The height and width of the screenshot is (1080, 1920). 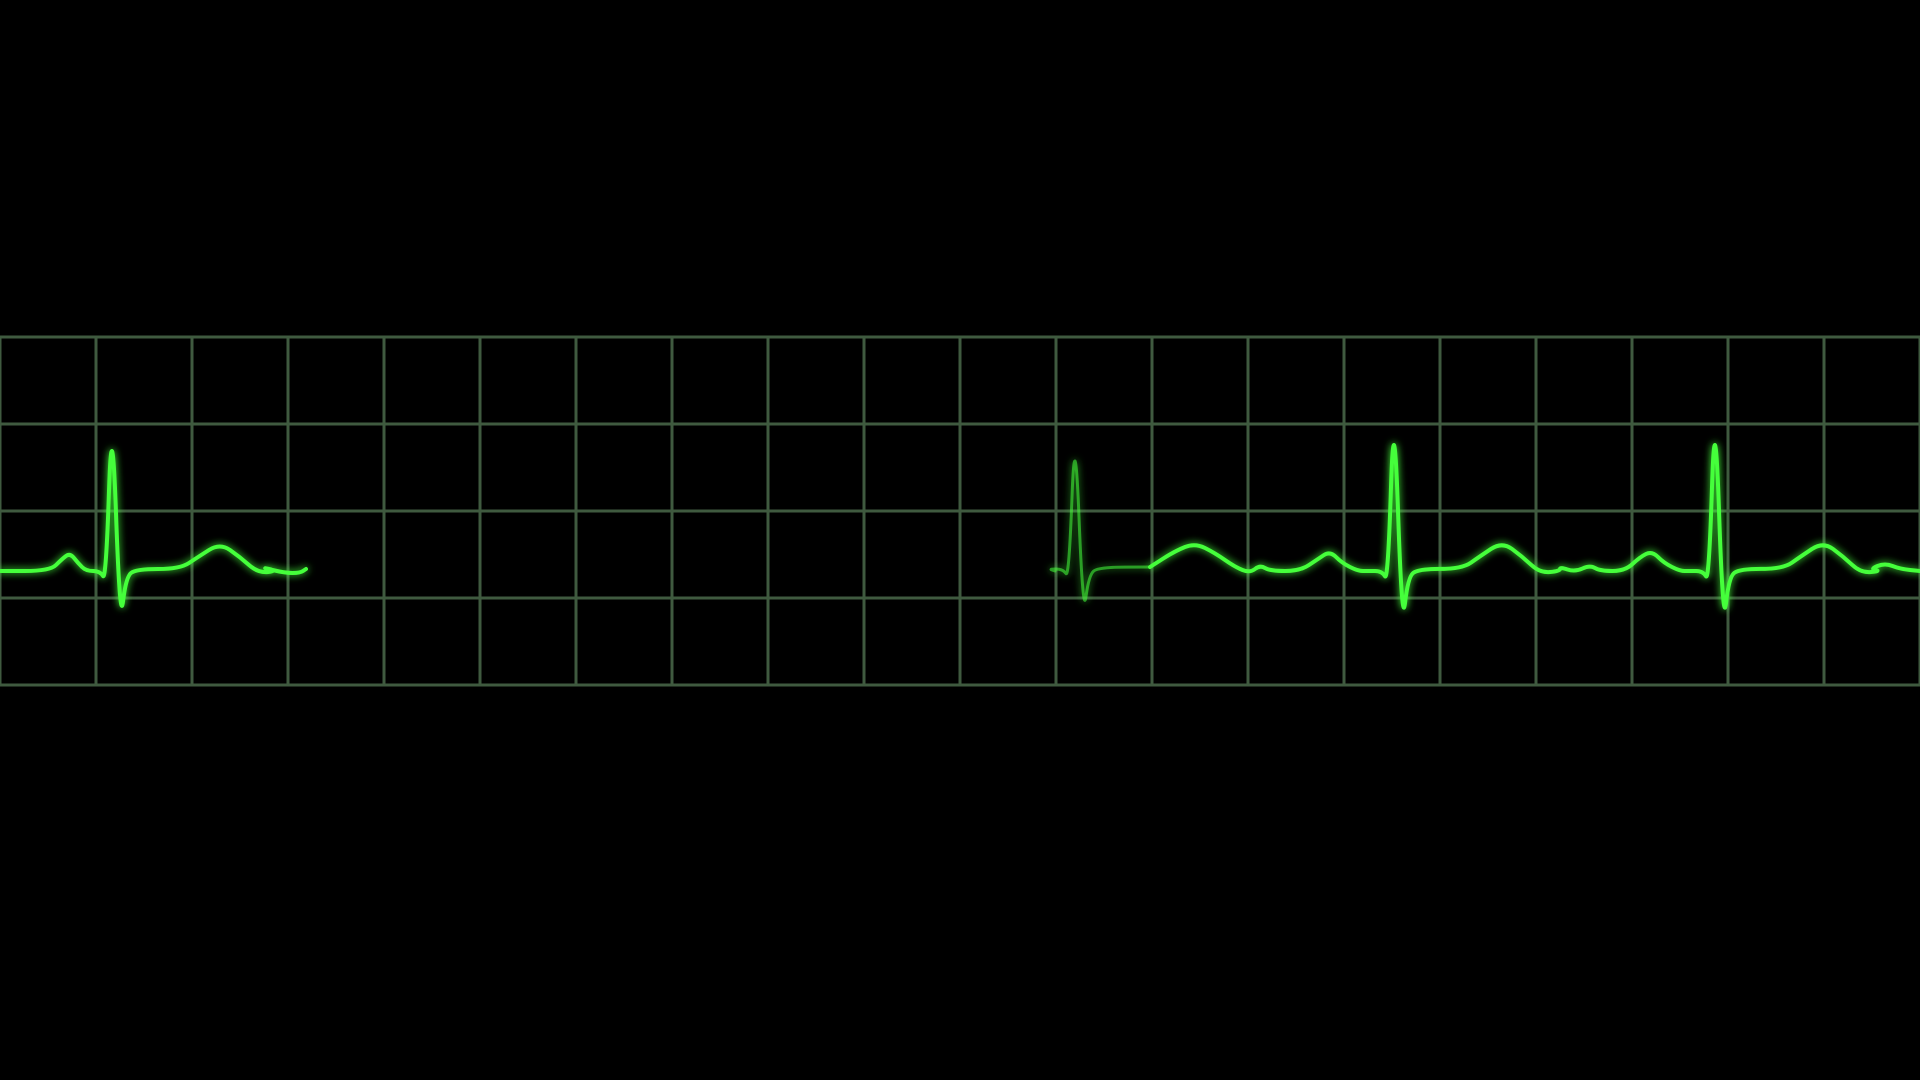 What do you see at coordinates (1534, 526) in the screenshot?
I see `ecg-trace-segment-right` at bounding box center [1534, 526].